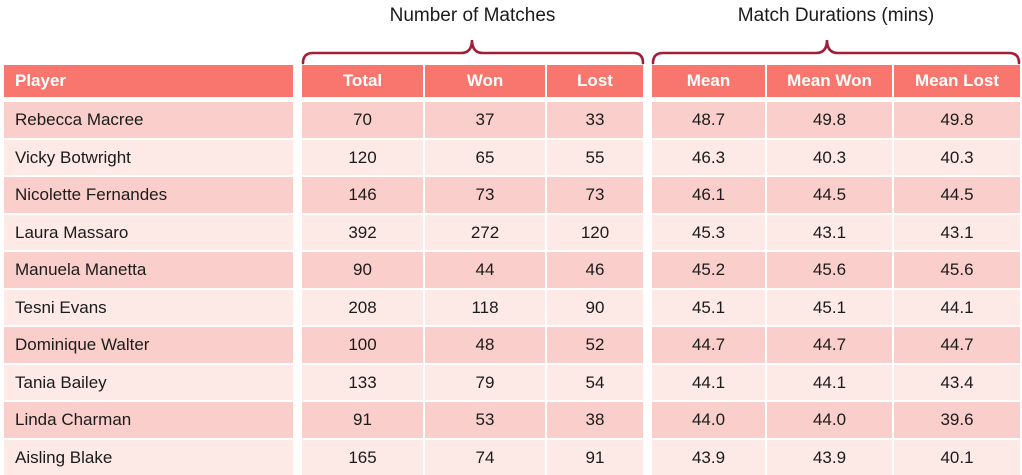 Image resolution: width=1022 pixels, height=475 pixels. I want to click on mean-won-cell: 45.1, so click(828, 306).